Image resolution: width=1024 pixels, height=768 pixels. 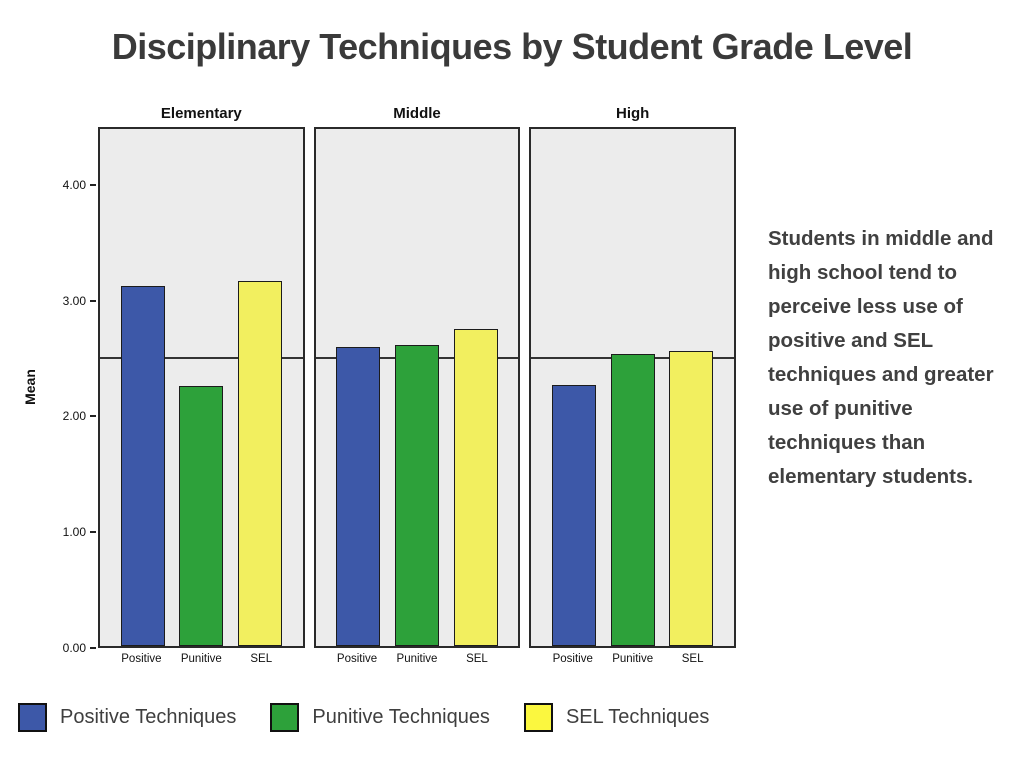 I want to click on y-axis-title: Mean, so click(x=30, y=387).